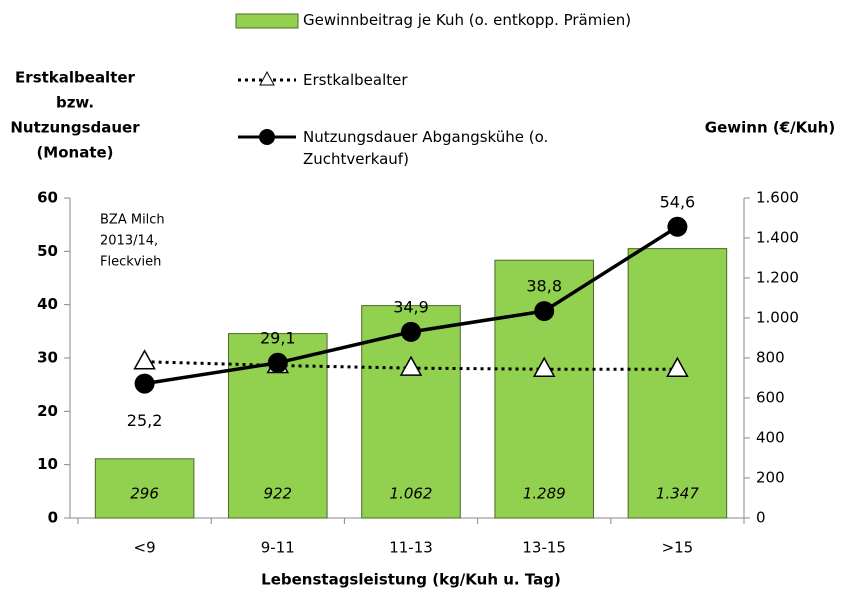  Describe the element at coordinates (544, 286) in the screenshot. I see `data-label: 38,8` at that location.